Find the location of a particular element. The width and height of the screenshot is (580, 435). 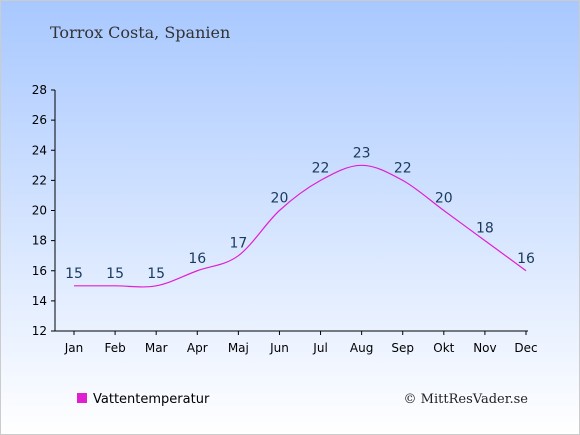

data-label: 18 is located at coordinates (485, 229).